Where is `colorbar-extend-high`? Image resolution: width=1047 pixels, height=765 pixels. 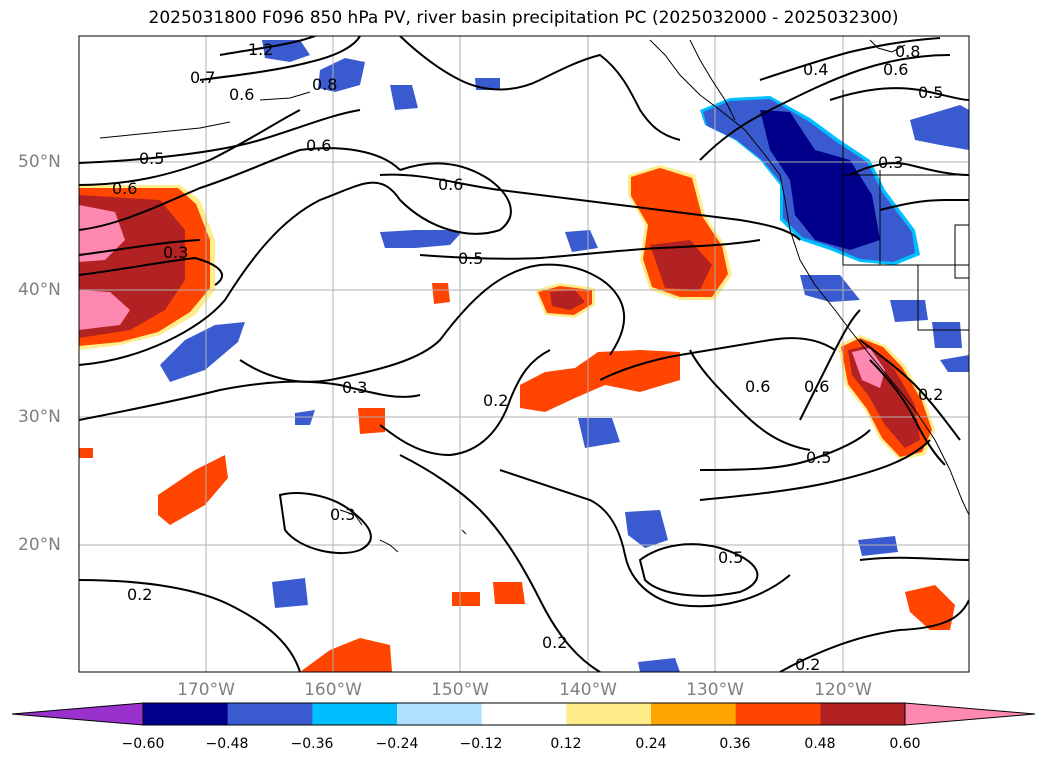 colorbar-extend-high is located at coordinates (970, 714).